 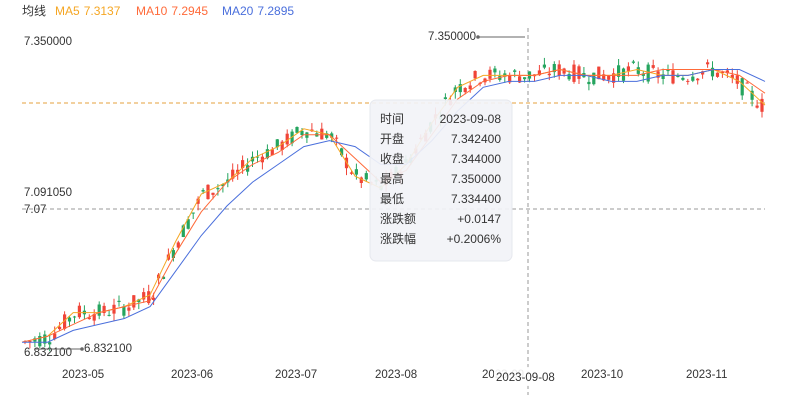 What do you see at coordinates (392, 178) in the screenshot?
I see `tooltip-label: 最高` at bounding box center [392, 178].